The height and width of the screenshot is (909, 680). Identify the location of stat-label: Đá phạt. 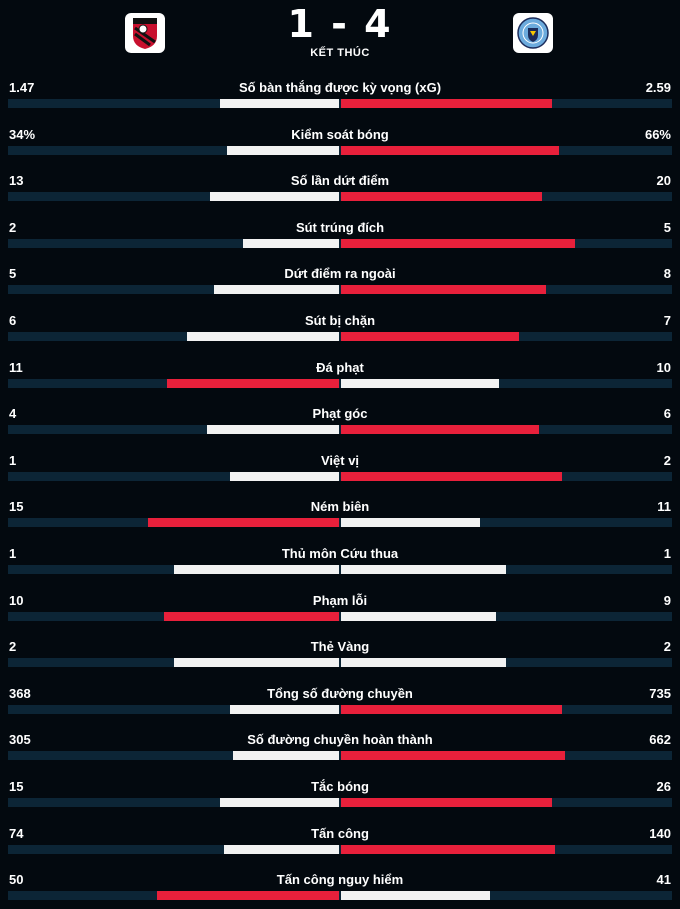
(340, 367).